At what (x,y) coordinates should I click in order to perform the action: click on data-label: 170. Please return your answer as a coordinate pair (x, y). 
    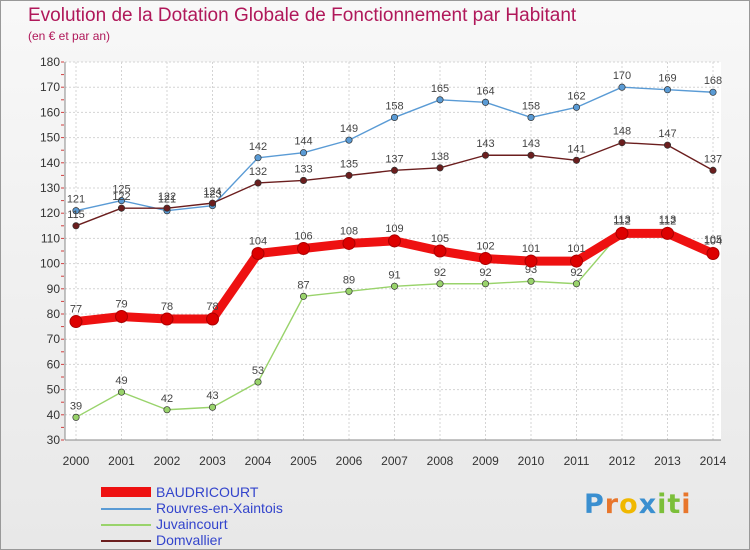
    Looking at the image, I should click on (622, 76).